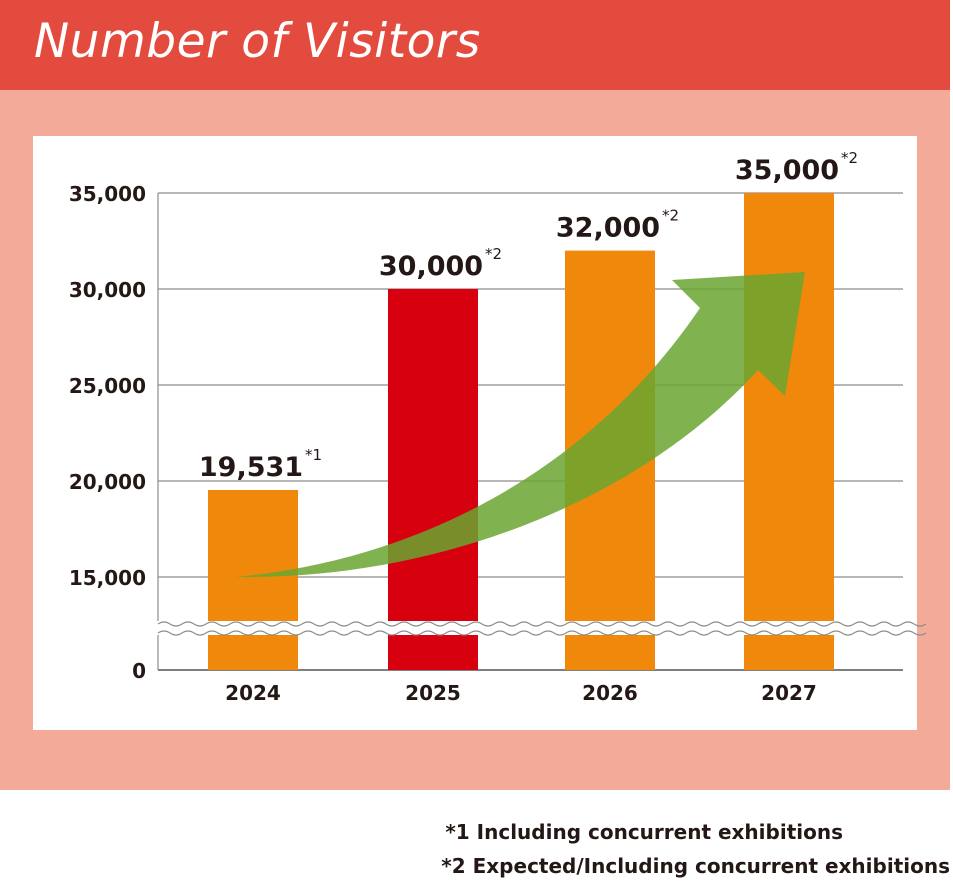 This screenshot has height=884, width=953. What do you see at coordinates (313, 455) in the screenshot?
I see `value-note-2024: *1` at bounding box center [313, 455].